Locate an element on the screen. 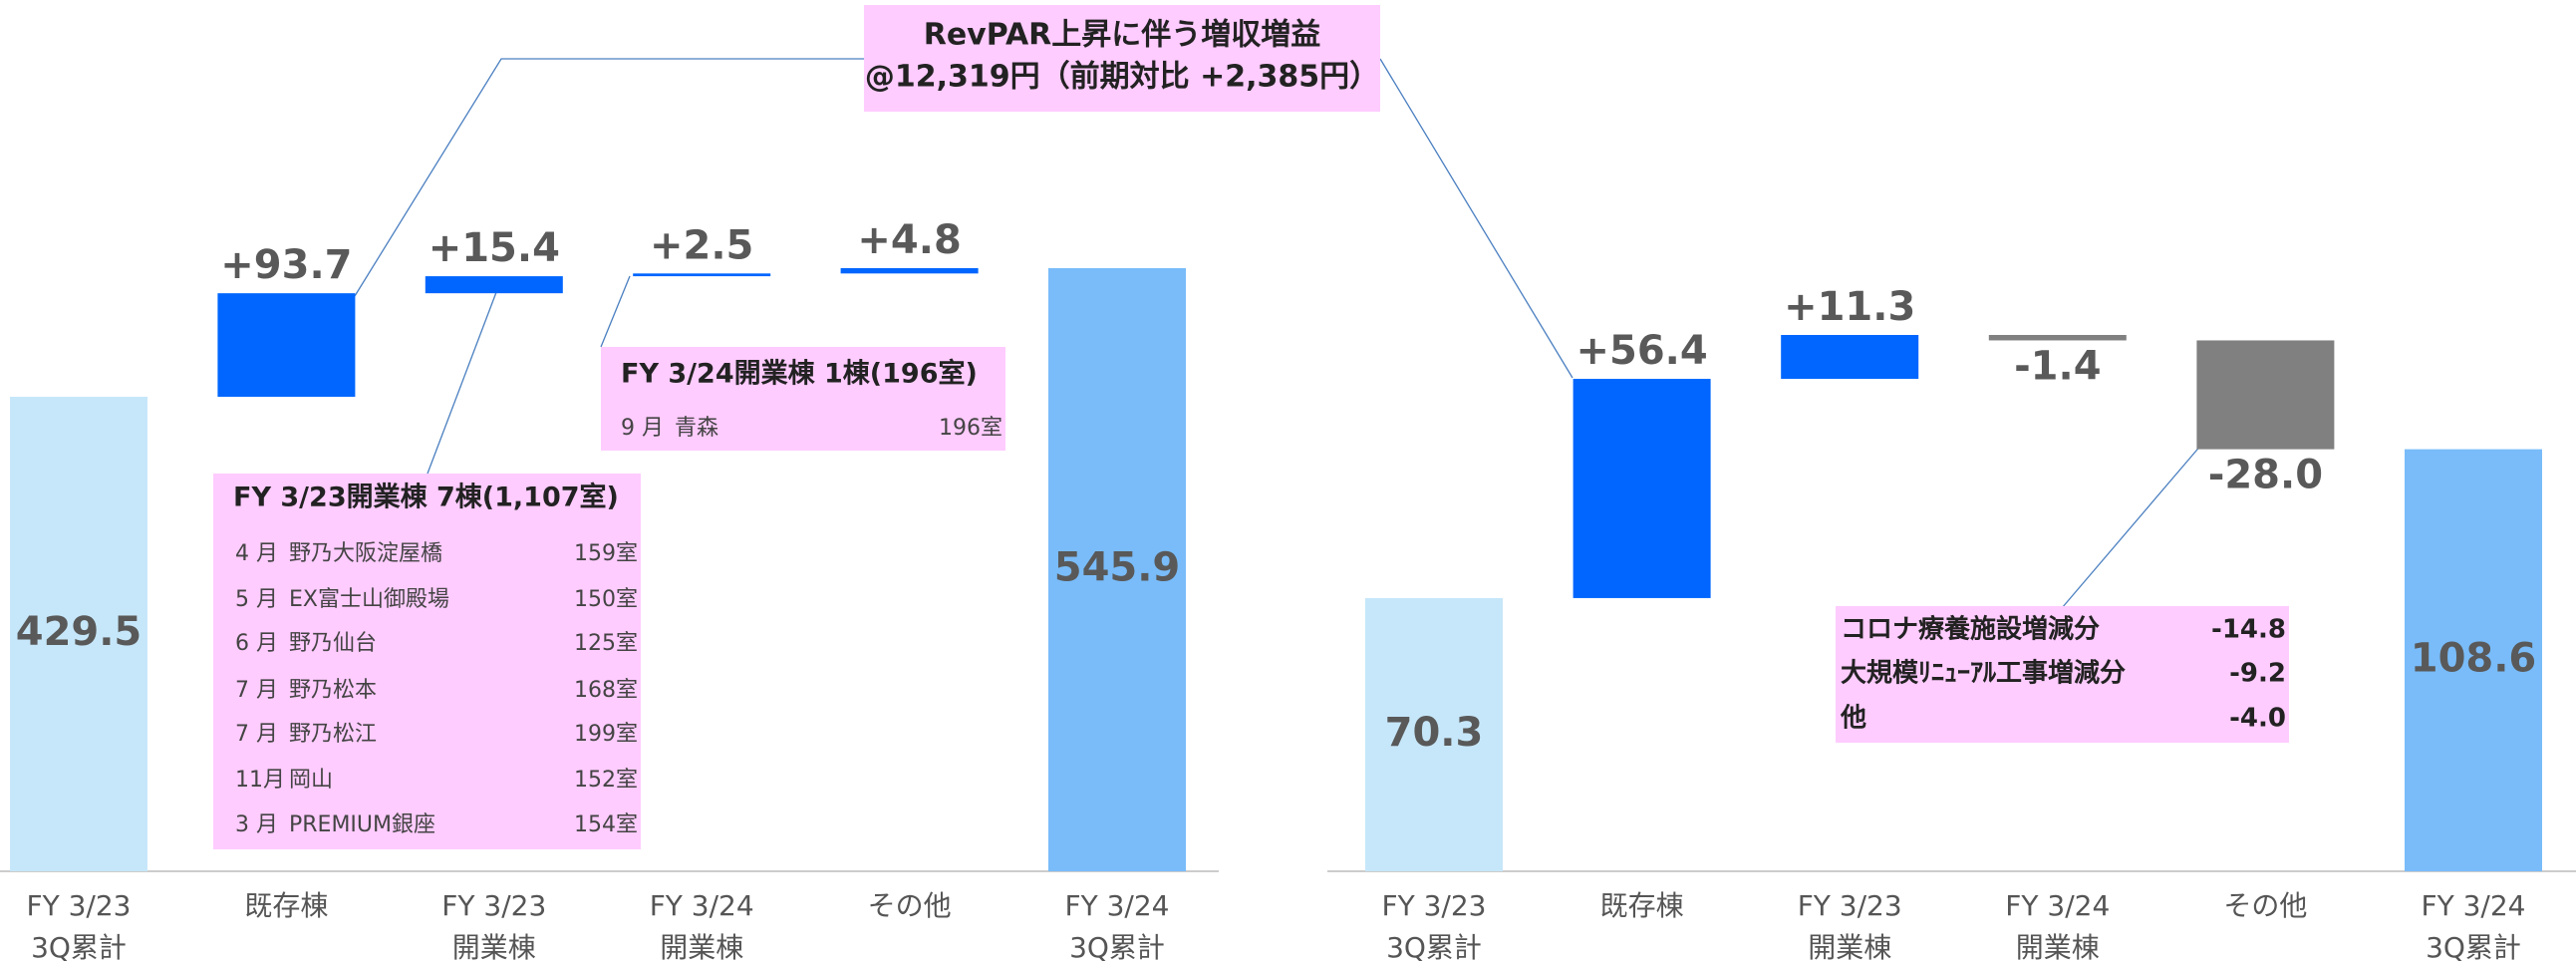 This screenshot has width=2576, height=964. box-name: 大規模ﾘﾆｭｰｱﾙ工事増減分 is located at coordinates (1983, 674).